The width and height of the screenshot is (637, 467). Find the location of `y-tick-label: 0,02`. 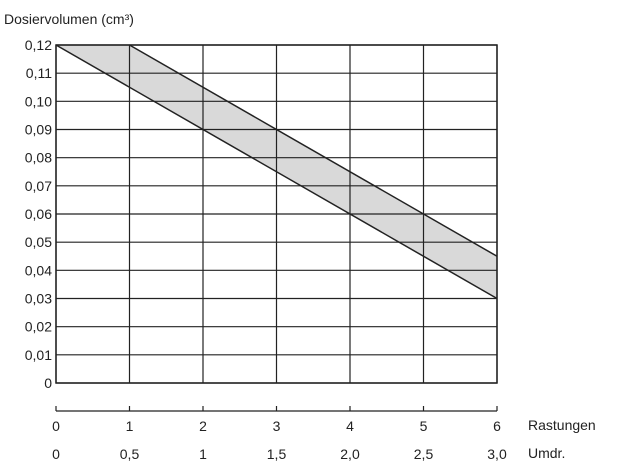

y-tick-label: 0,02 is located at coordinates (38, 327).